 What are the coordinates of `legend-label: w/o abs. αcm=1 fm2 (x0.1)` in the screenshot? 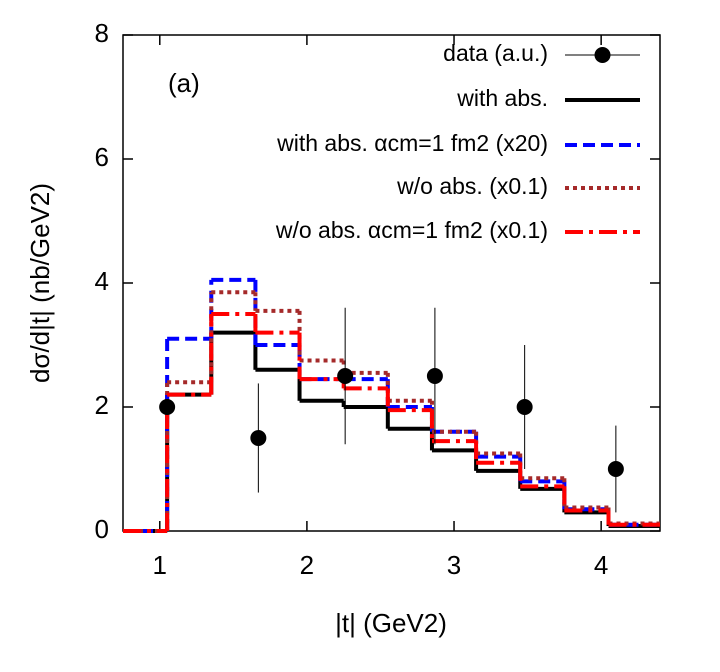 It's located at (411, 230).